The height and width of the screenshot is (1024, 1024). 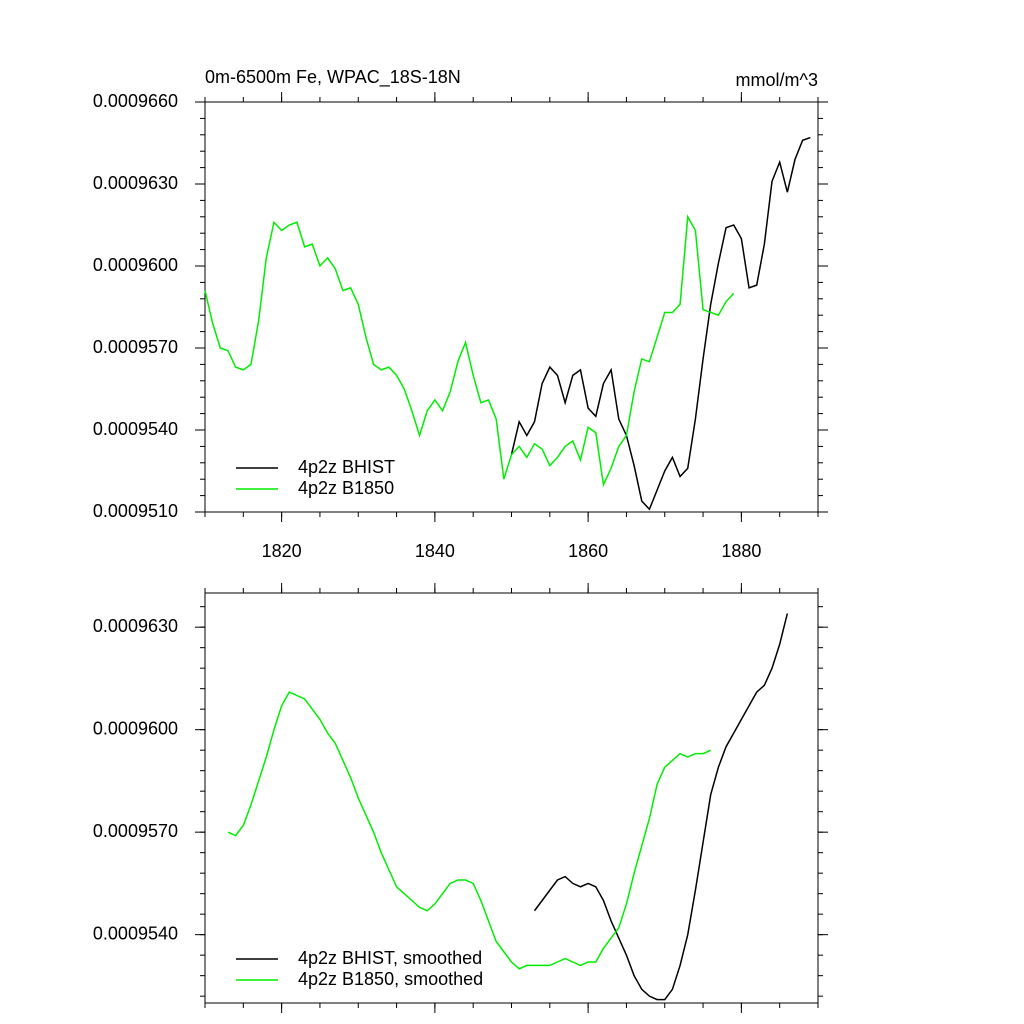 What do you see at coordinates (346, 488) in the screenshot?
I see `legend-label: 4p2z B1850` at bounding box center [346, 488].